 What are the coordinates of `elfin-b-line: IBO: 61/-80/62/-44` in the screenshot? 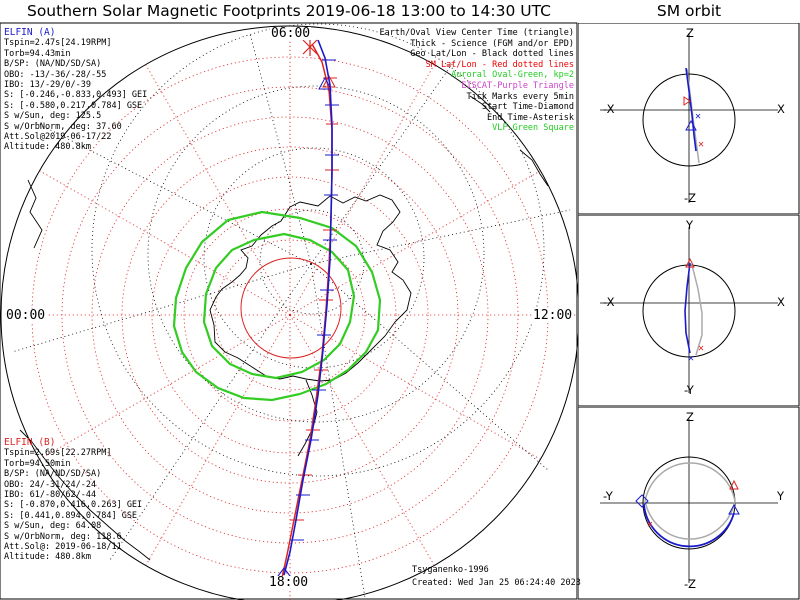 It's located at (50, 495).